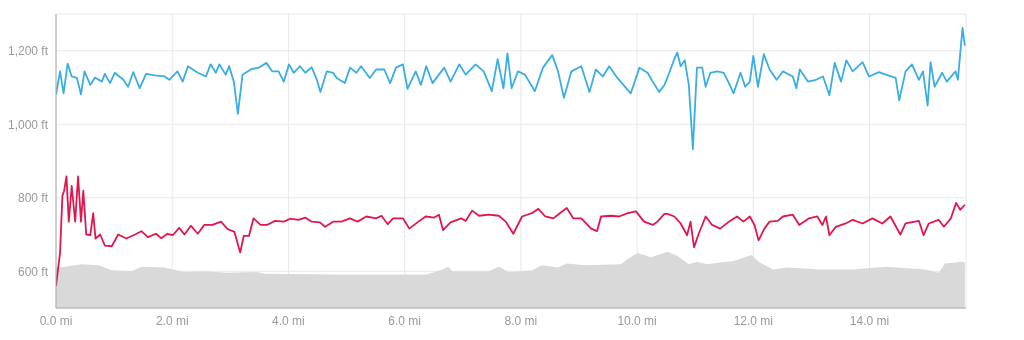 This screenshot has height=340, width=1024. What do you see at coordinates (521, 320) in the screenshot?
I see `x-tick-label: 8.0 mi` at bounding box center [521, 320].